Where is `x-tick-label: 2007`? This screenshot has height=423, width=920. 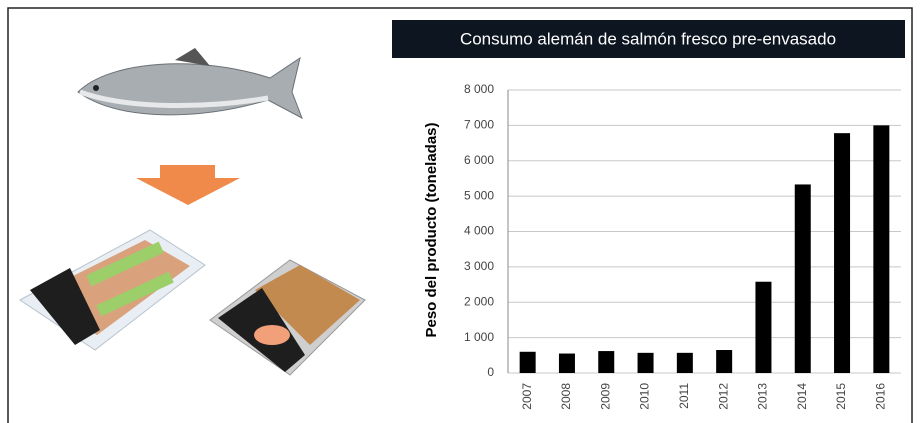 x-tick-label: 2007 is located at coordinates (527, 396).